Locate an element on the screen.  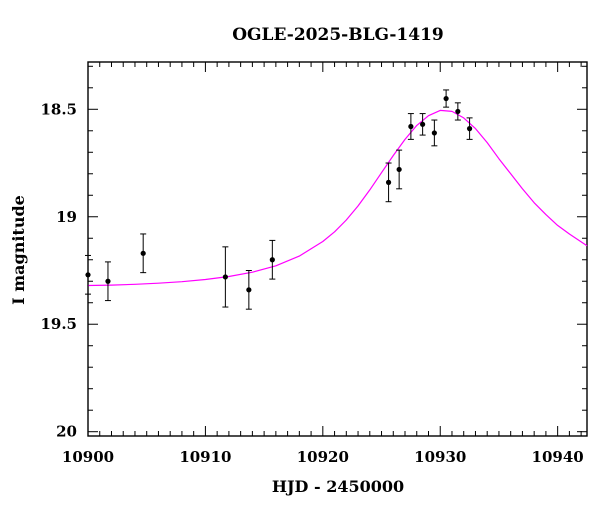
y-axis-label: I magnitude is located at coordinates (18, 250).